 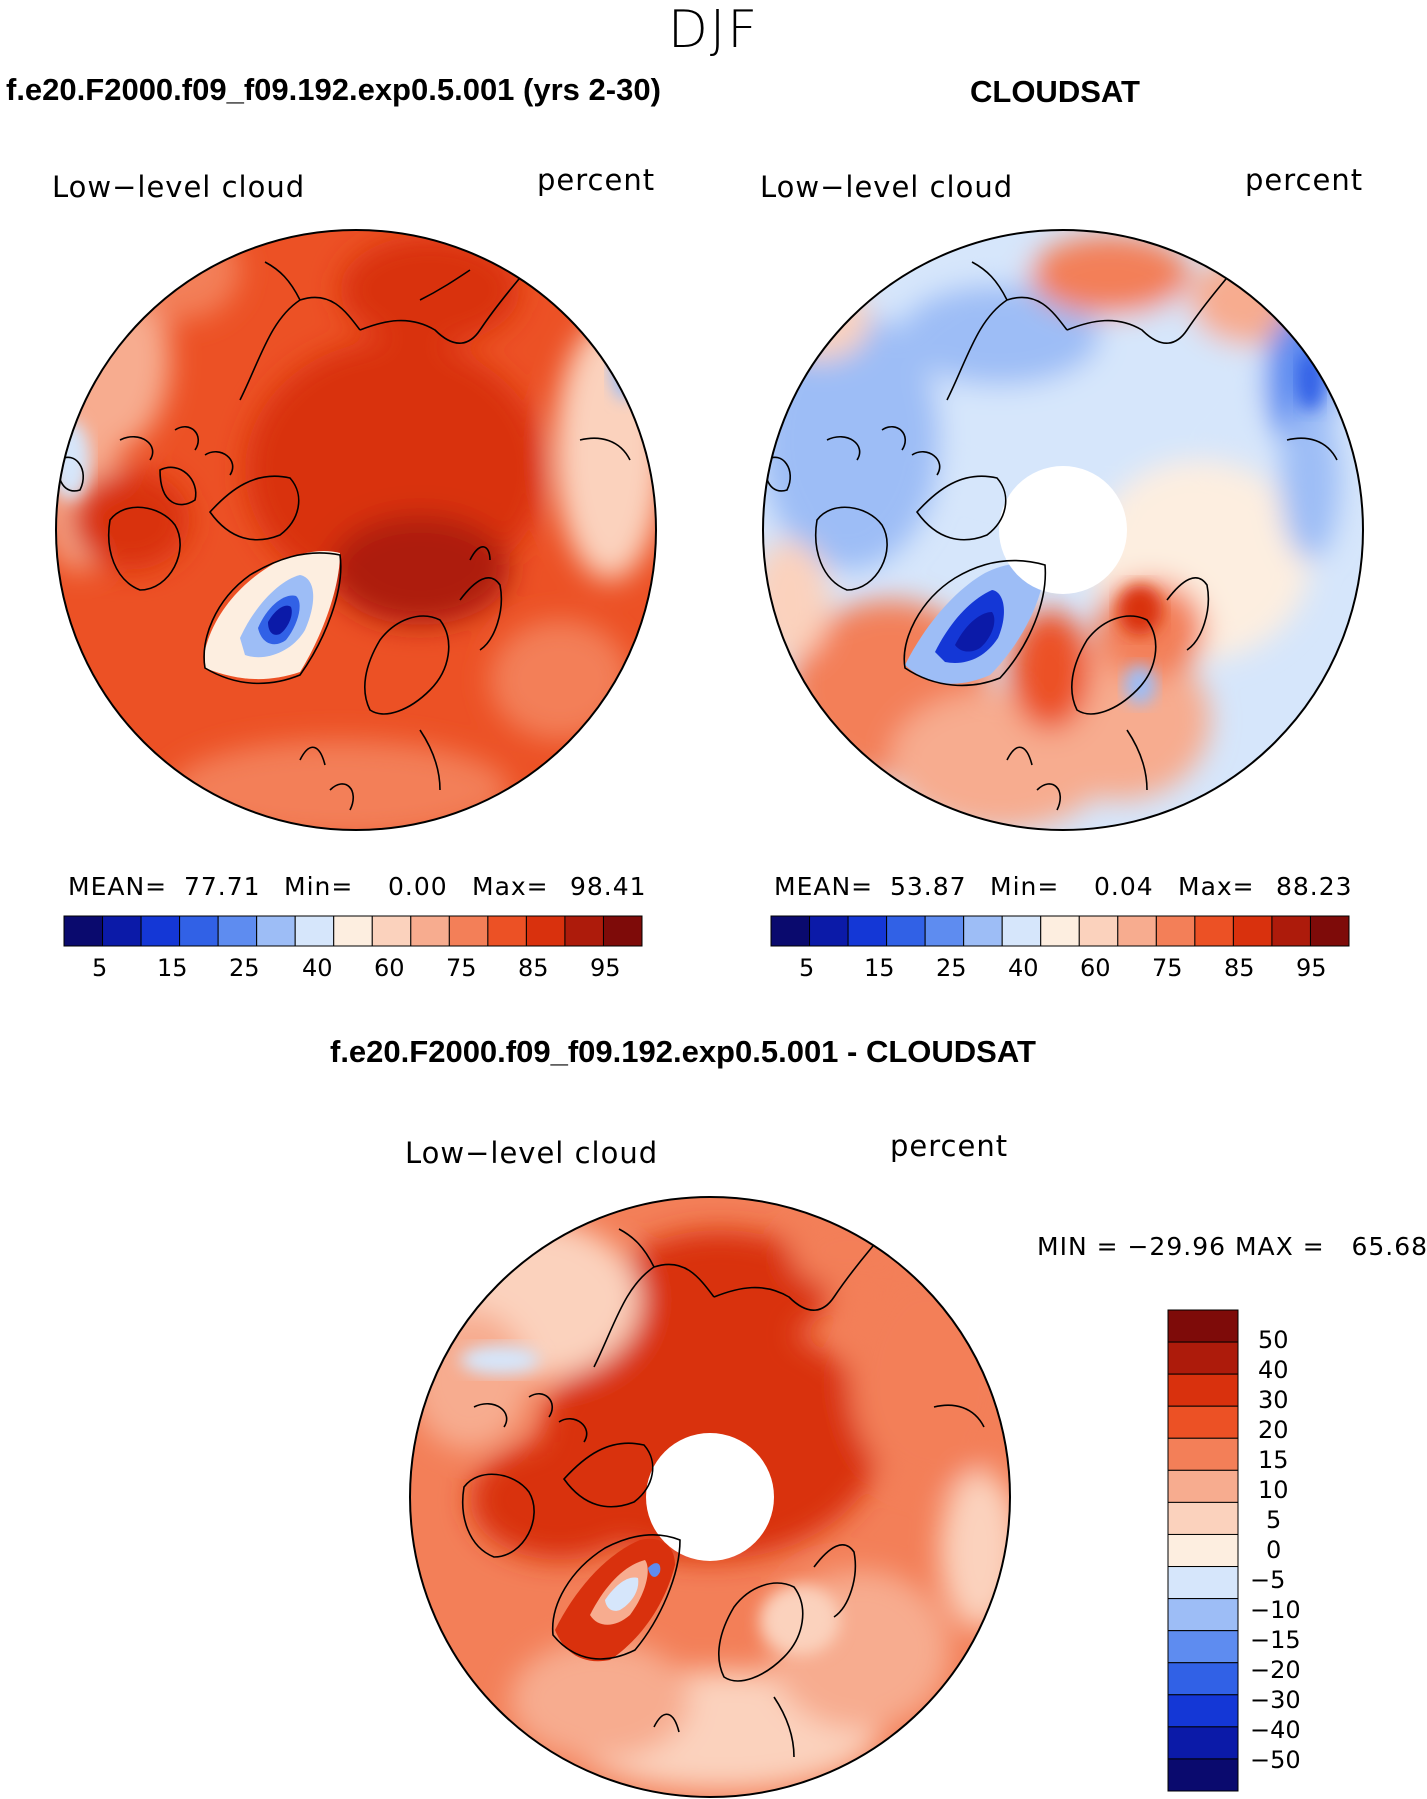 I want to click on panel1-cb-tick: 95, so click(x=605, y=968).